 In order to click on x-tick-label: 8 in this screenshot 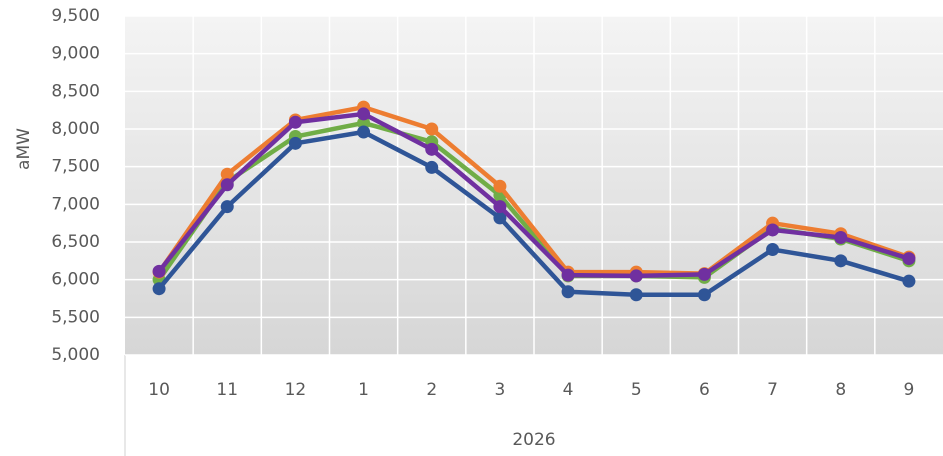, I will do `click(840, 390)`.